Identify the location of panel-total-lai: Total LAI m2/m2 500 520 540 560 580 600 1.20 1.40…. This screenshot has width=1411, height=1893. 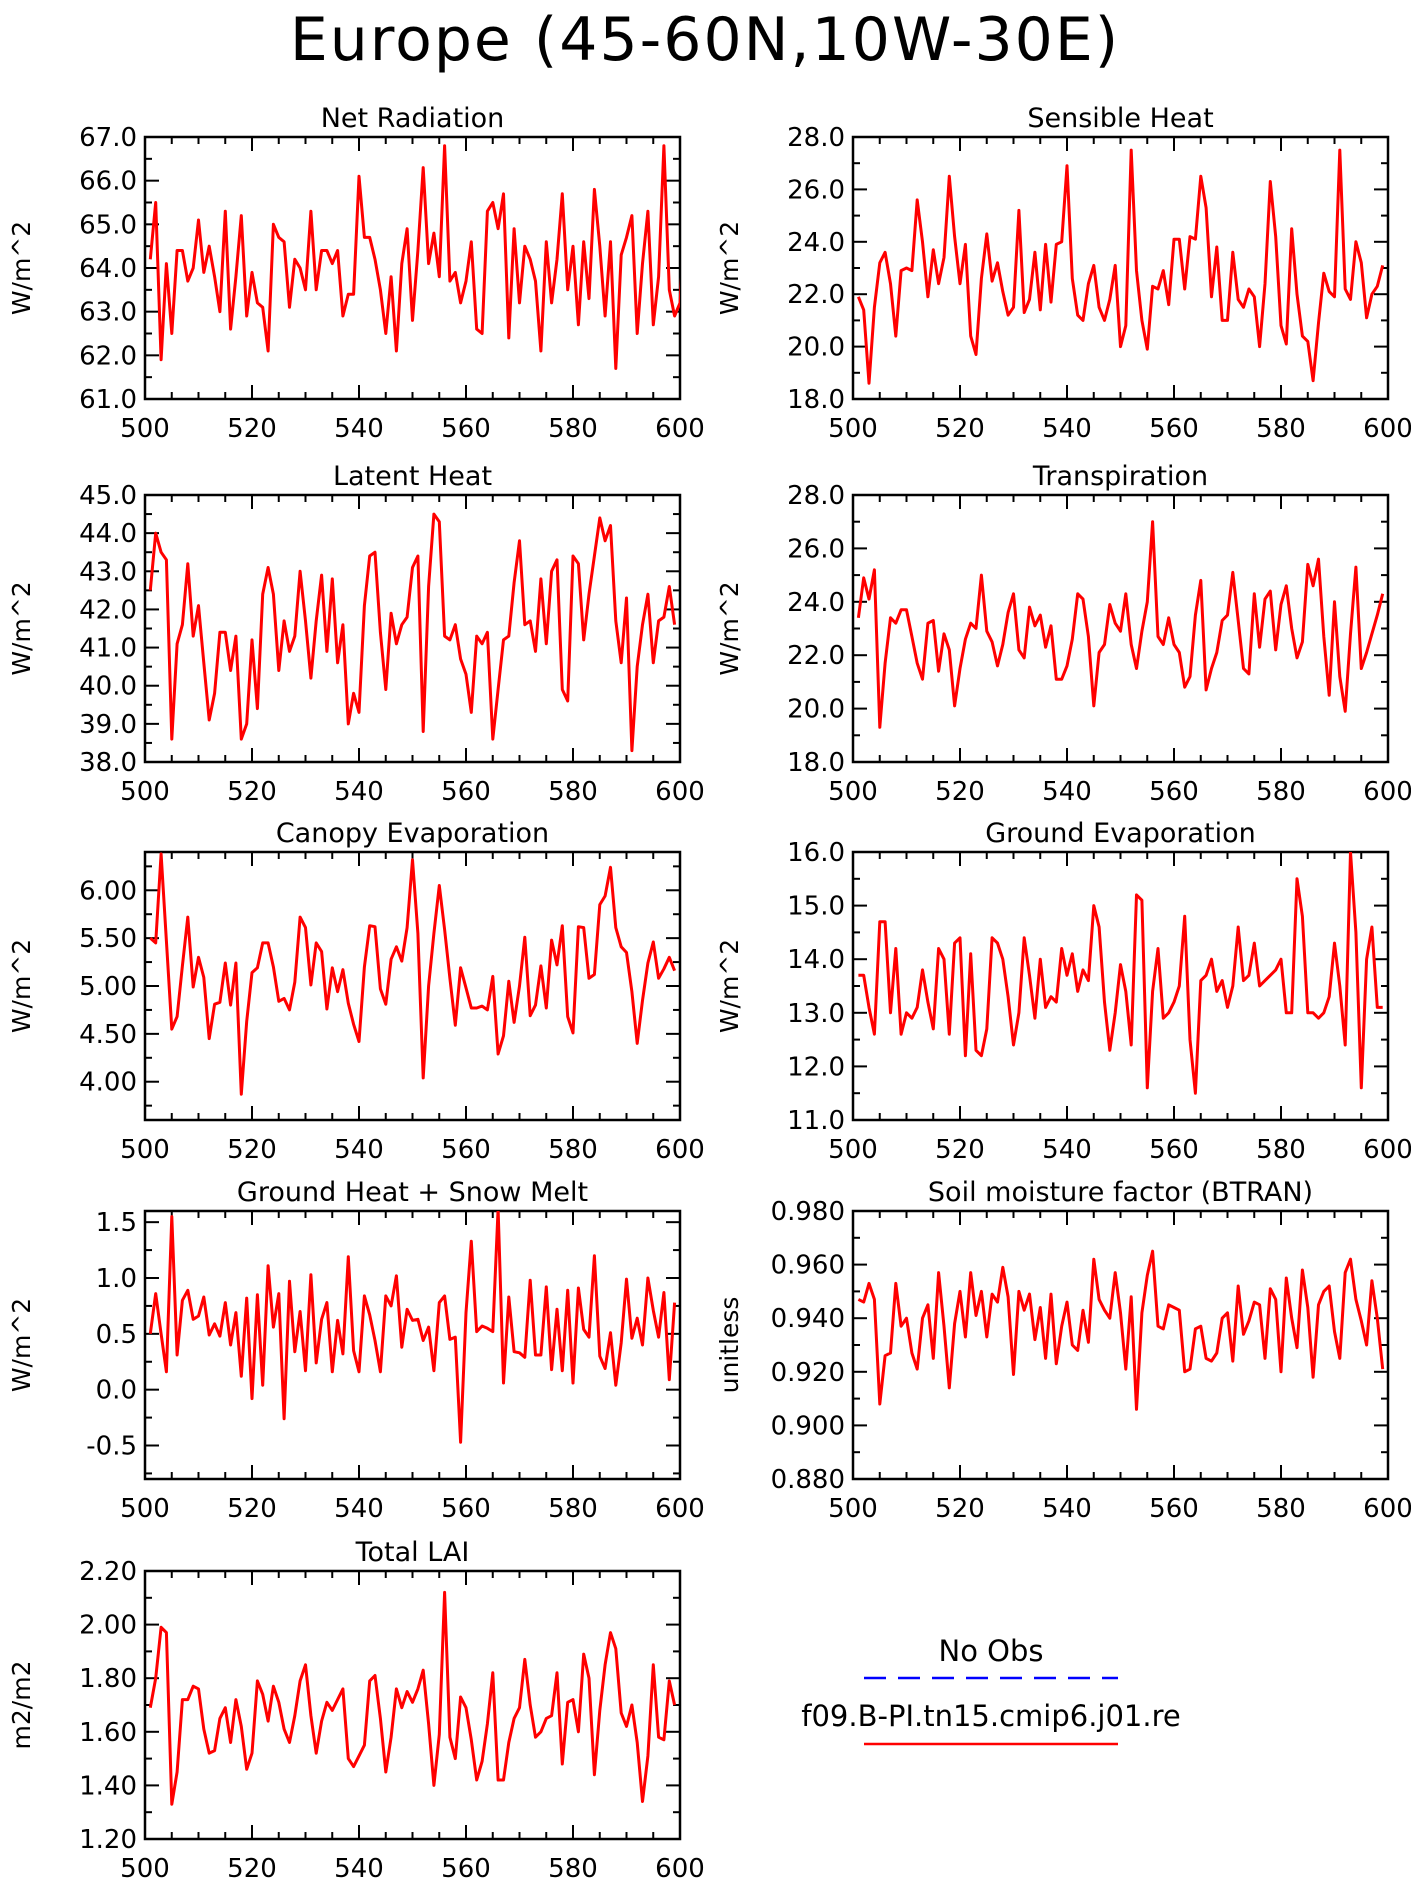
(356, 1710).